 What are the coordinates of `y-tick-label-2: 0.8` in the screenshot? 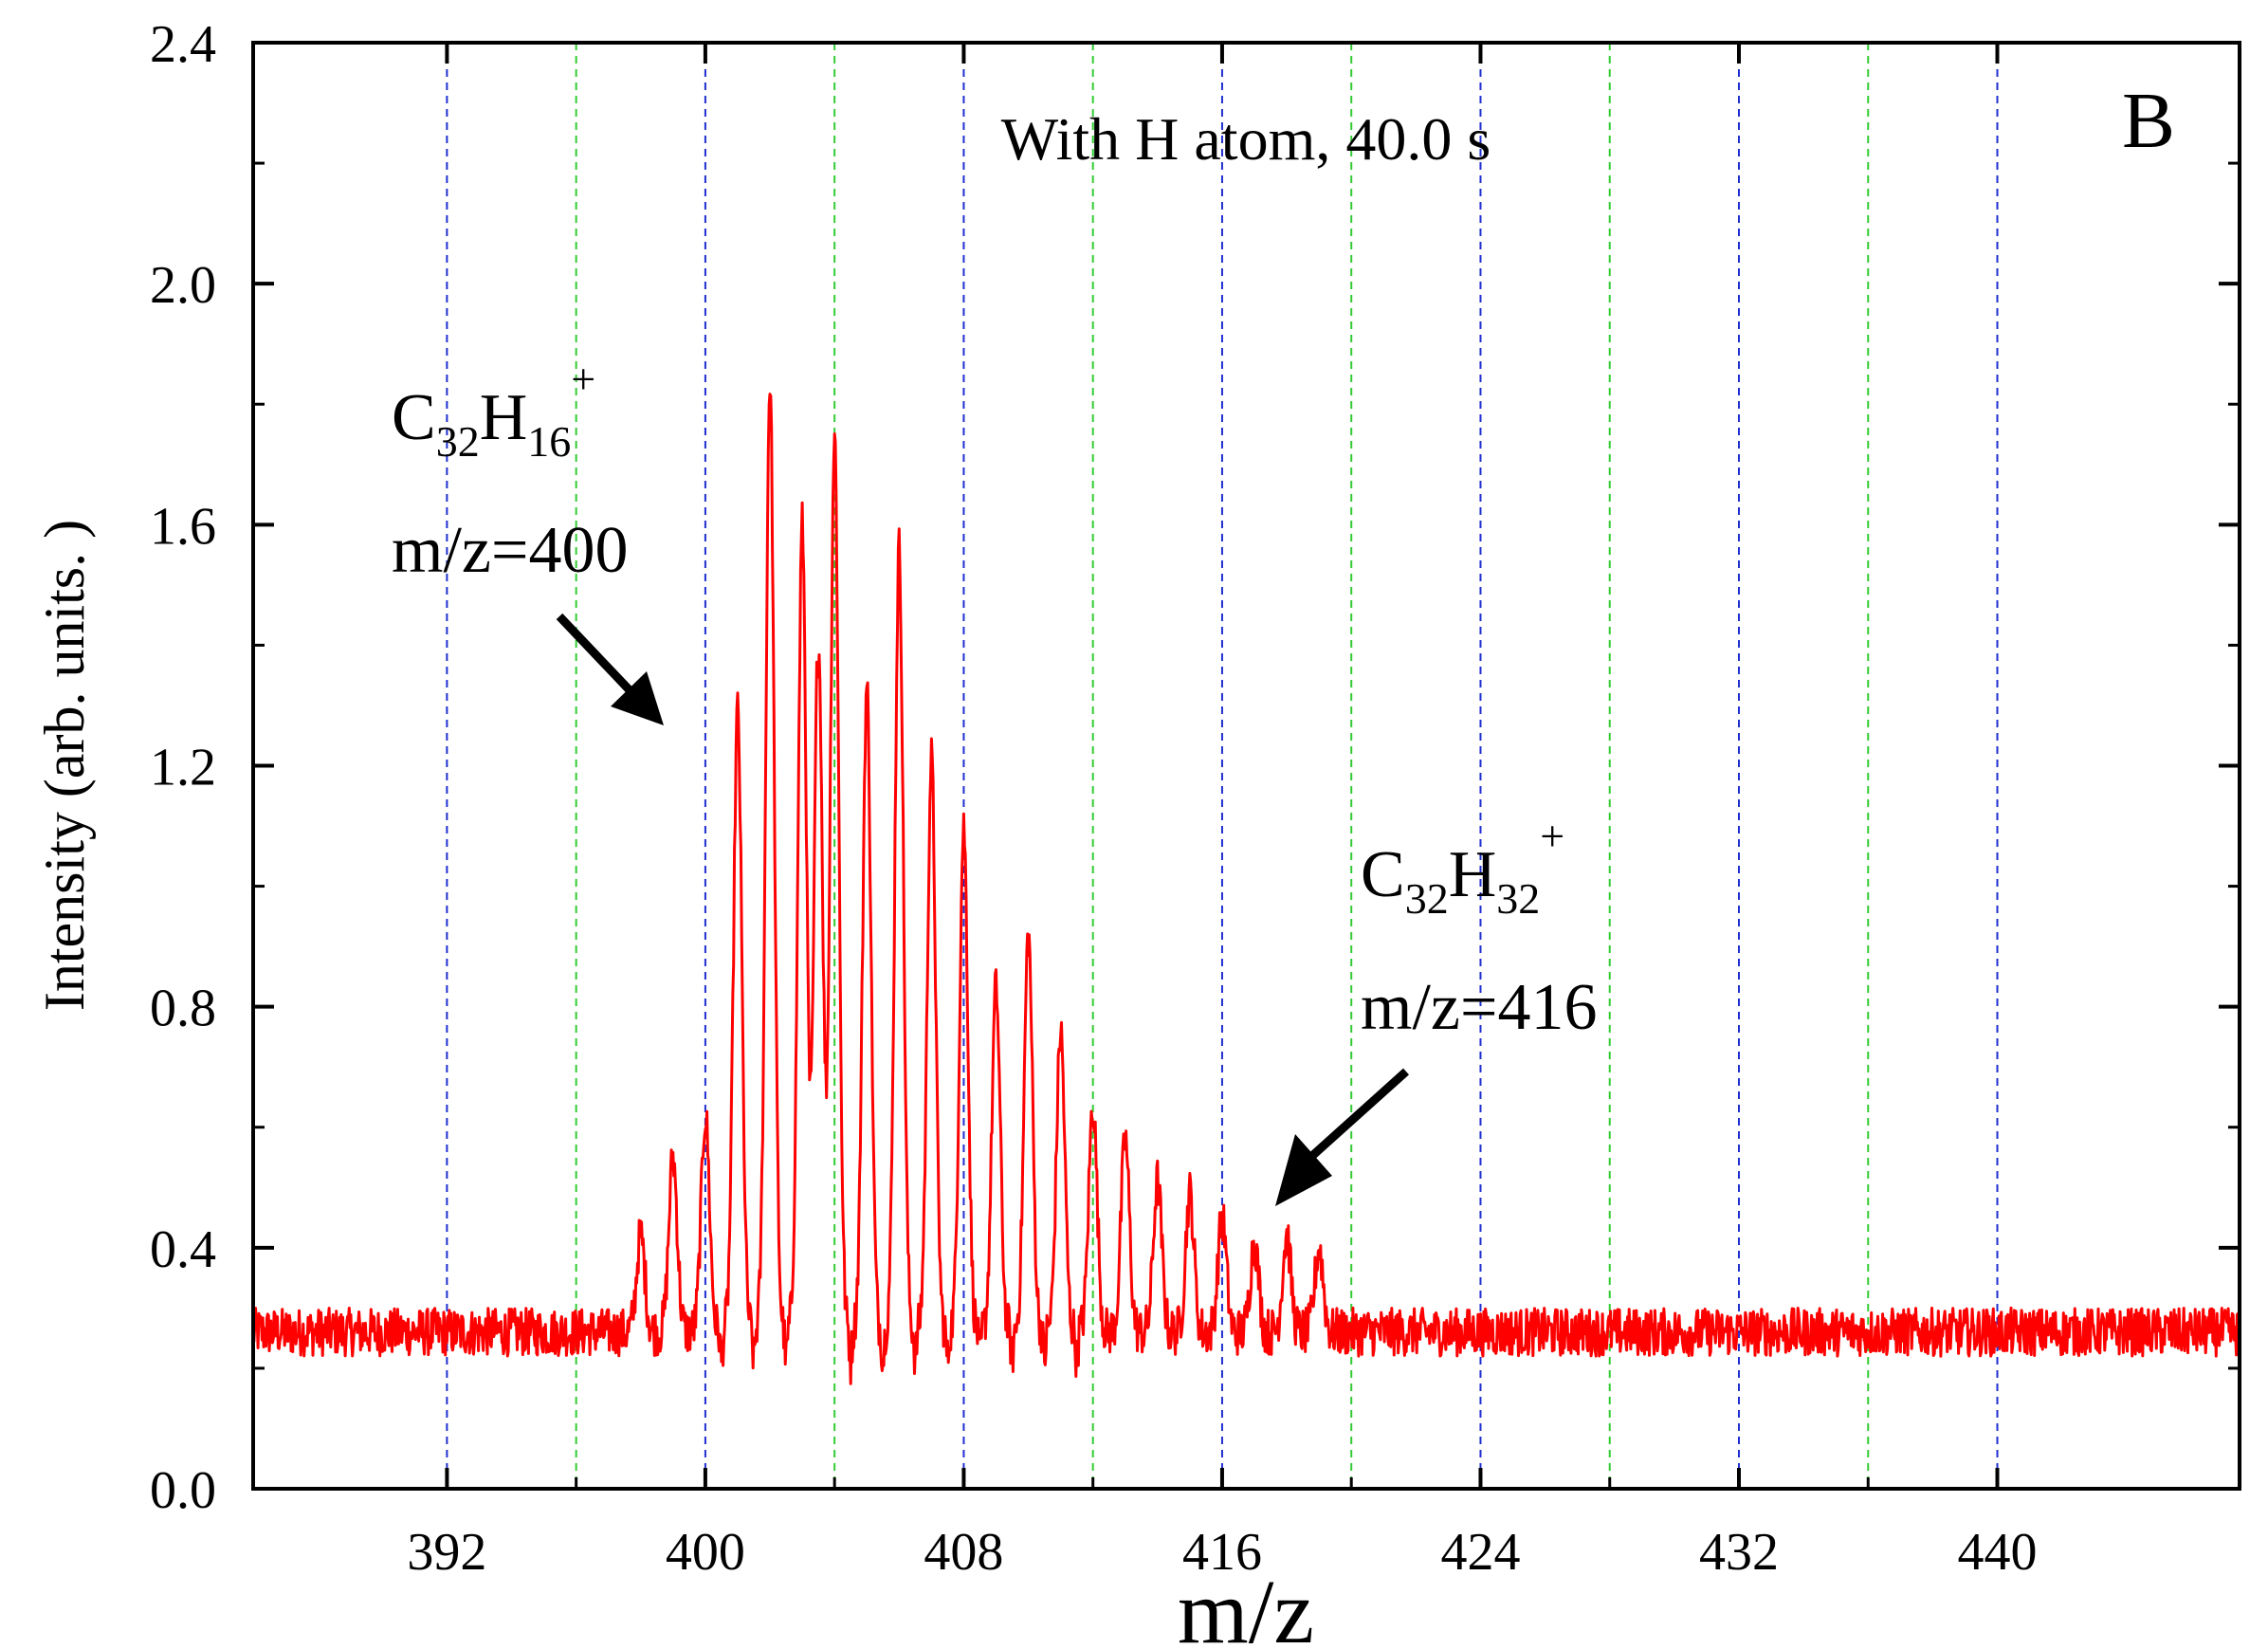 It's located at (183, 1009).